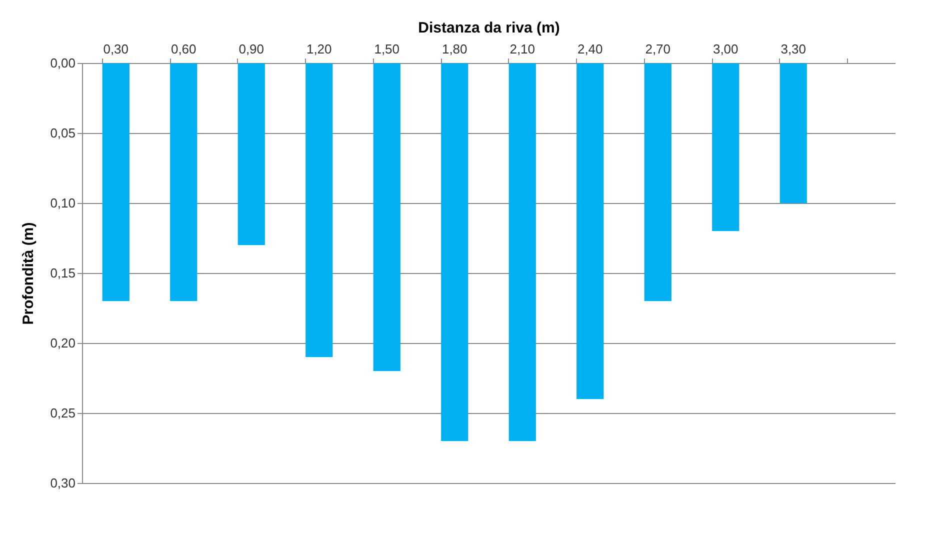  Describe the element at coordinates (63, 133) in the screenshot. I see `y-tick-label: 0,05` at that location.